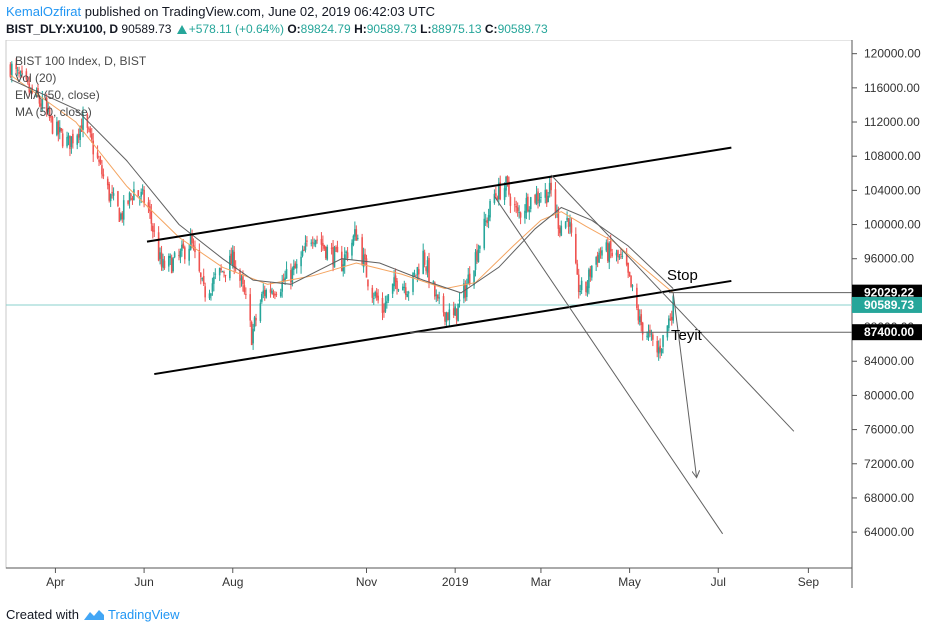  What do you see at coordinates (144, 614) in the screenshot?
I see `tradingview-link: TradingView` at bounding box center [144, 614].